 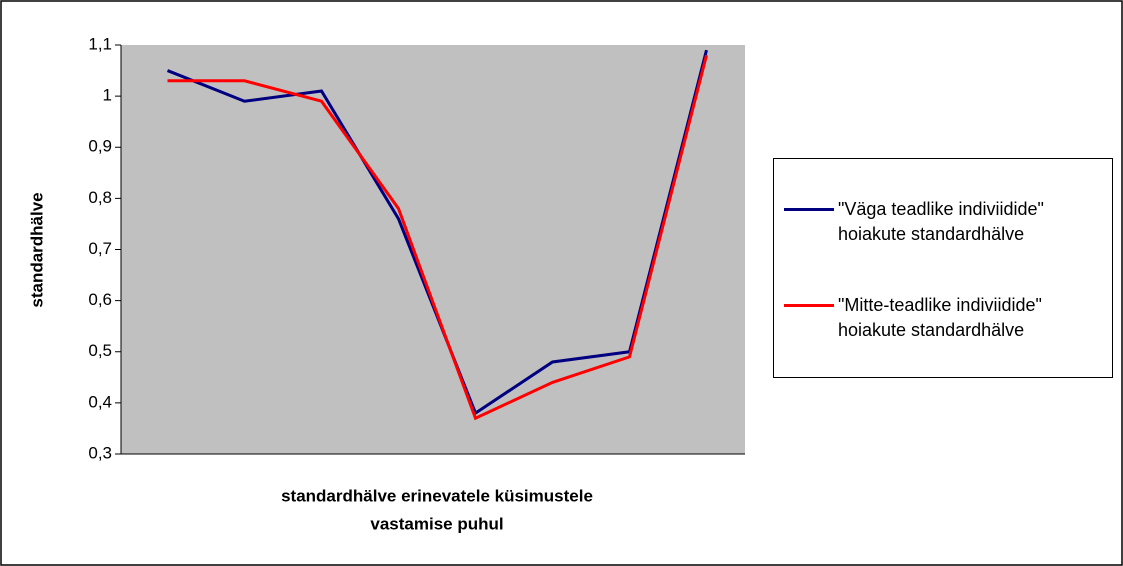 I want to click on y-tick-label: 0,6, so click(x=100, y=299).